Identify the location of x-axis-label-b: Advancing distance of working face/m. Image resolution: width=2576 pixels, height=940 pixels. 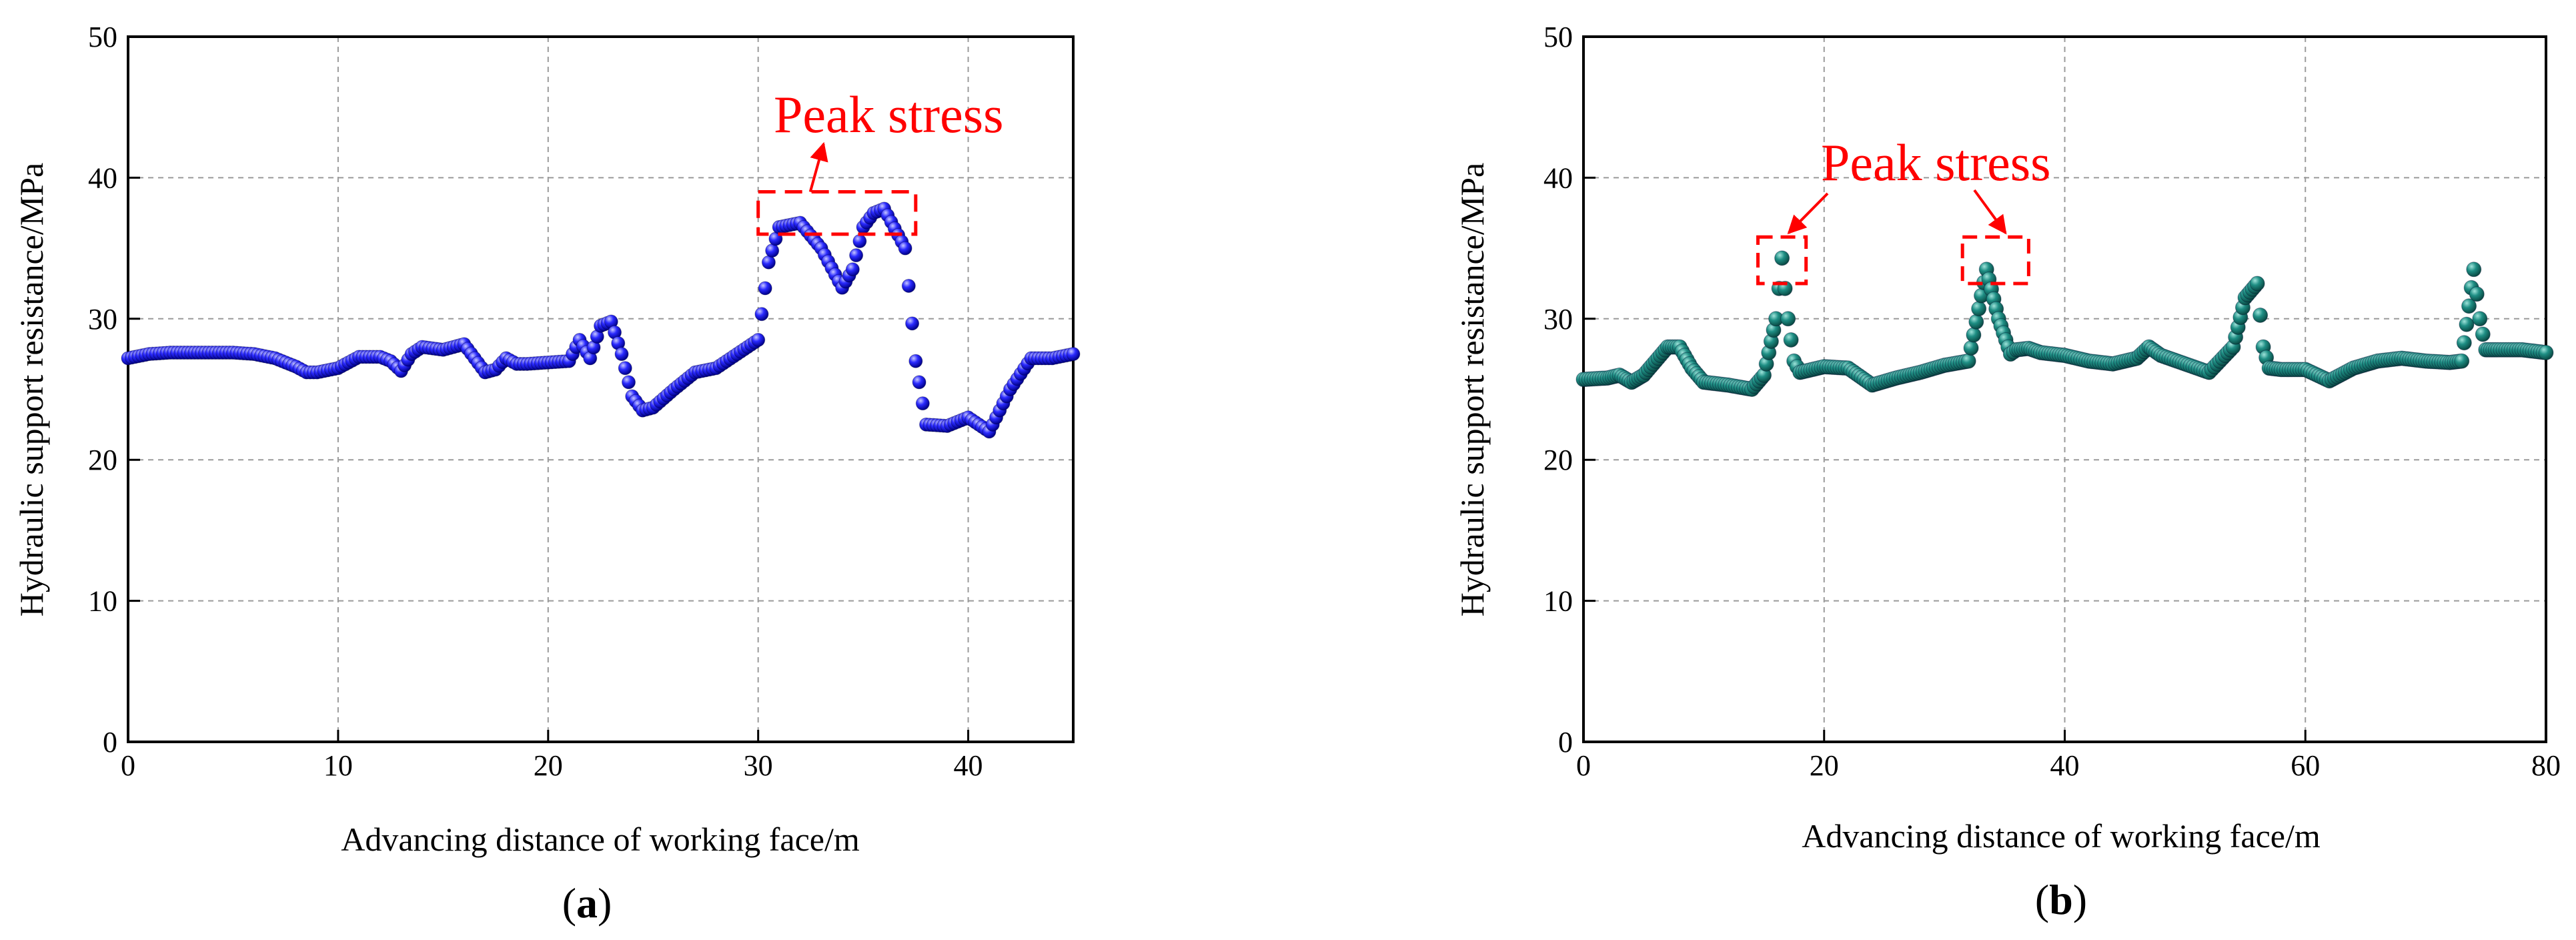
(2061, 836).